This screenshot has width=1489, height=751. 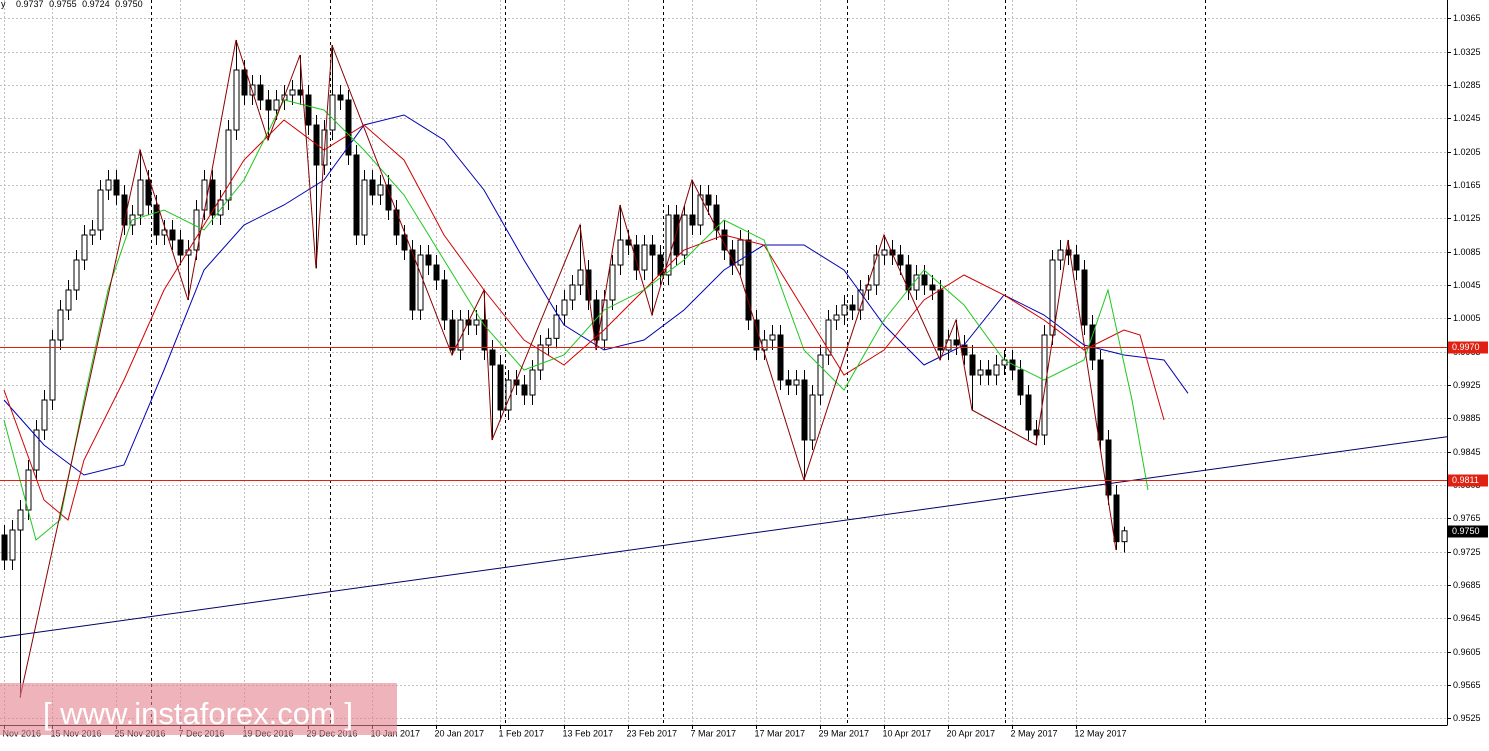 I want to click on x-tick-label: 29 Mar 2017, so click(x=844, y=733).